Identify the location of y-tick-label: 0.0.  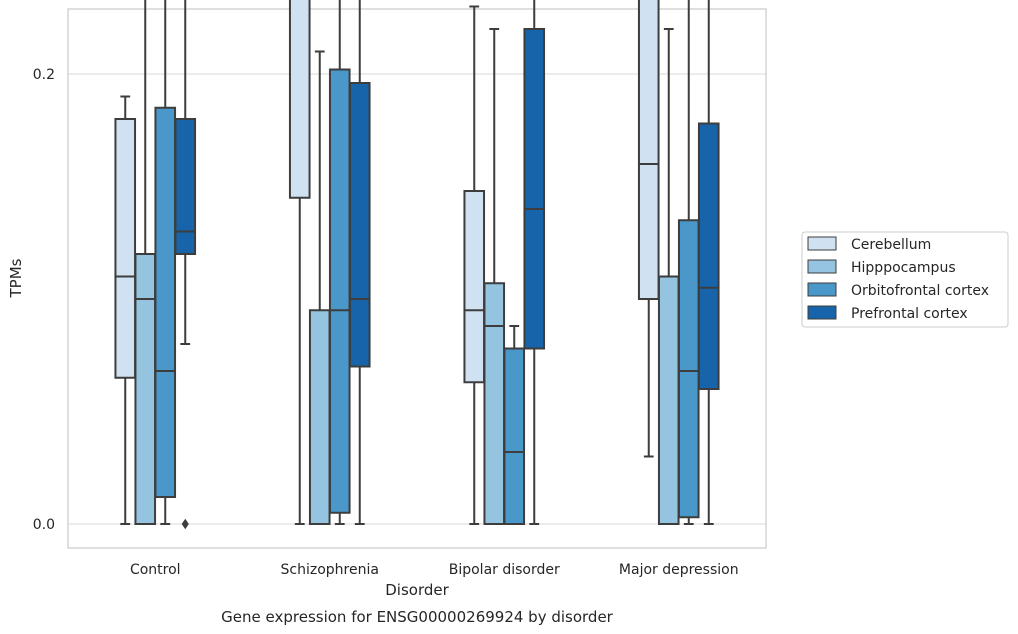
(44, 525).